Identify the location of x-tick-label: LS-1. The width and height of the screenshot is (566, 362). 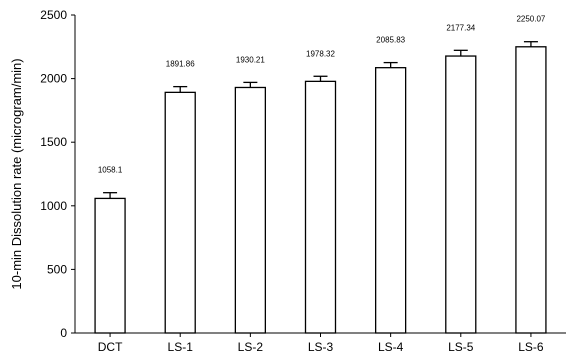
(181, 347).